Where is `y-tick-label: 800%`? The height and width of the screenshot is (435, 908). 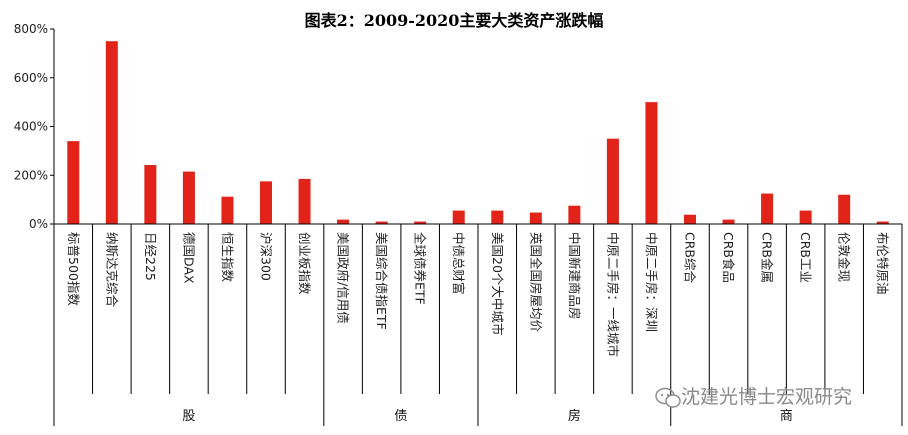
y-tick-label: 800% is located at coordinates (31, 29).